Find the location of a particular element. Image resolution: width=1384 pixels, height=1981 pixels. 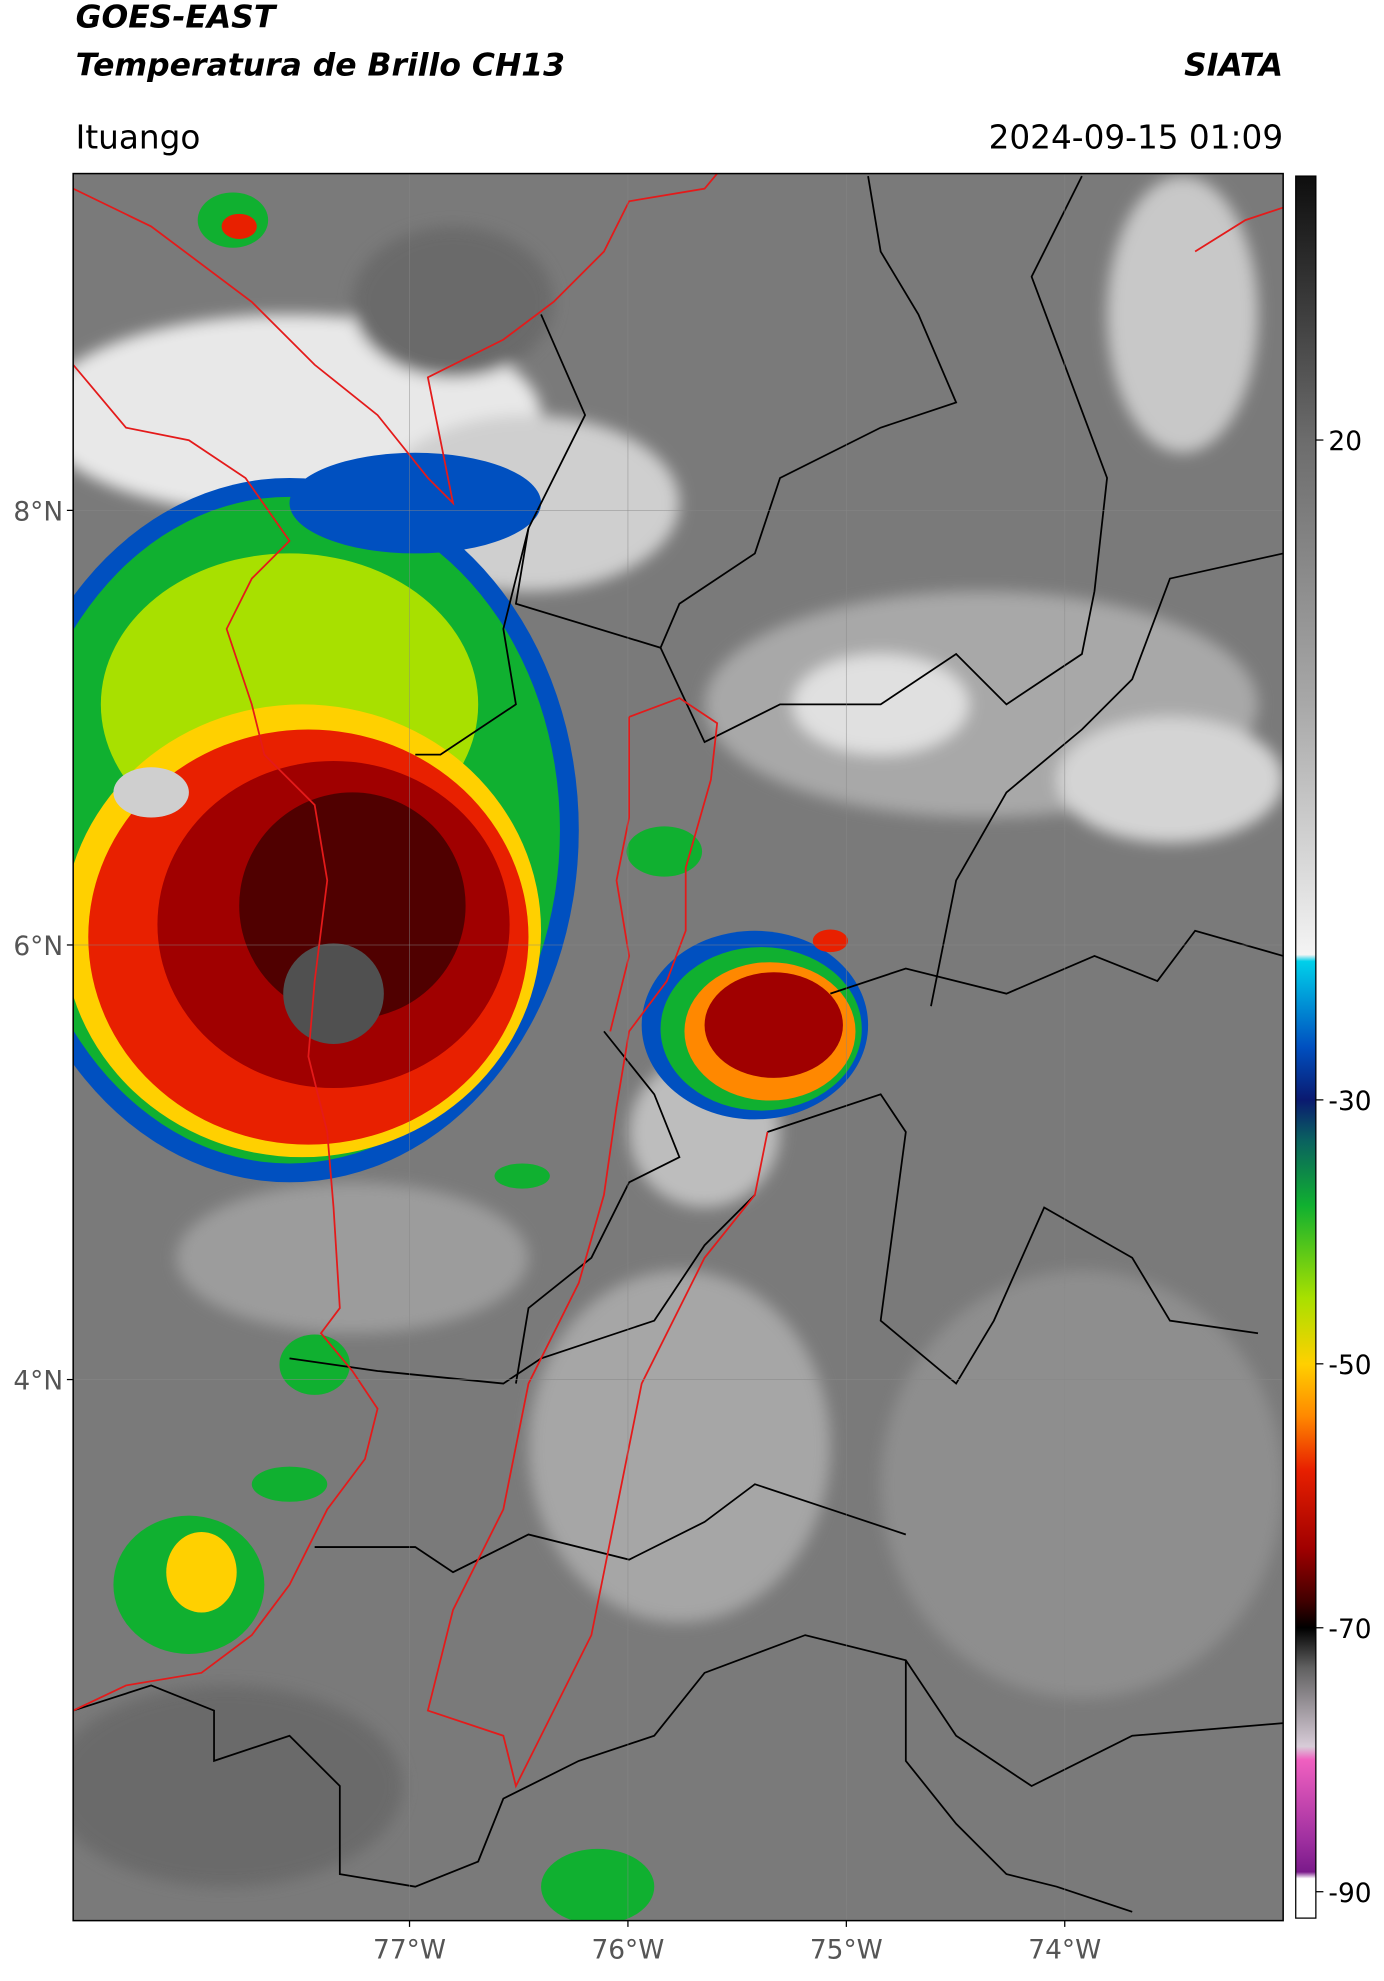

colorbar-tick-label: -30 is located at coordinates (1349, 1101).